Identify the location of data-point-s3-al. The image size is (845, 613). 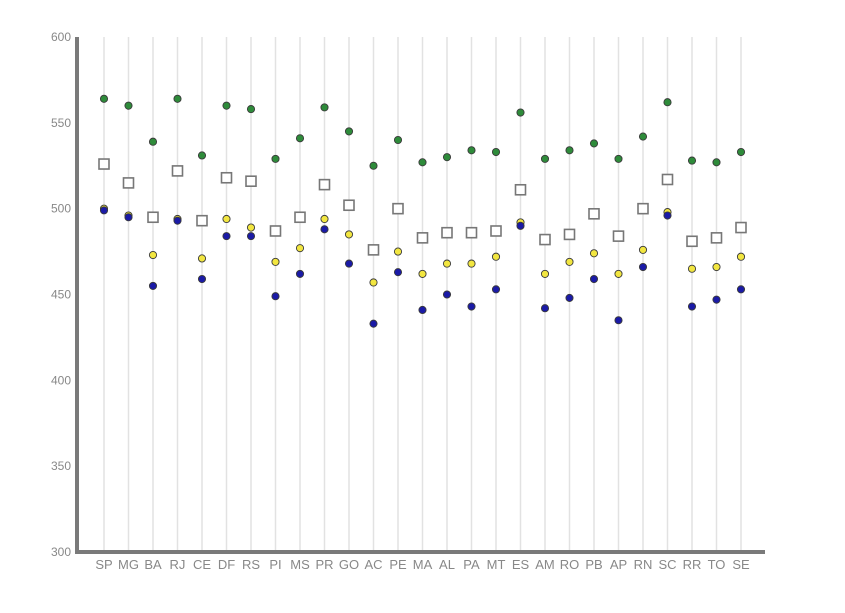
(447, 263).